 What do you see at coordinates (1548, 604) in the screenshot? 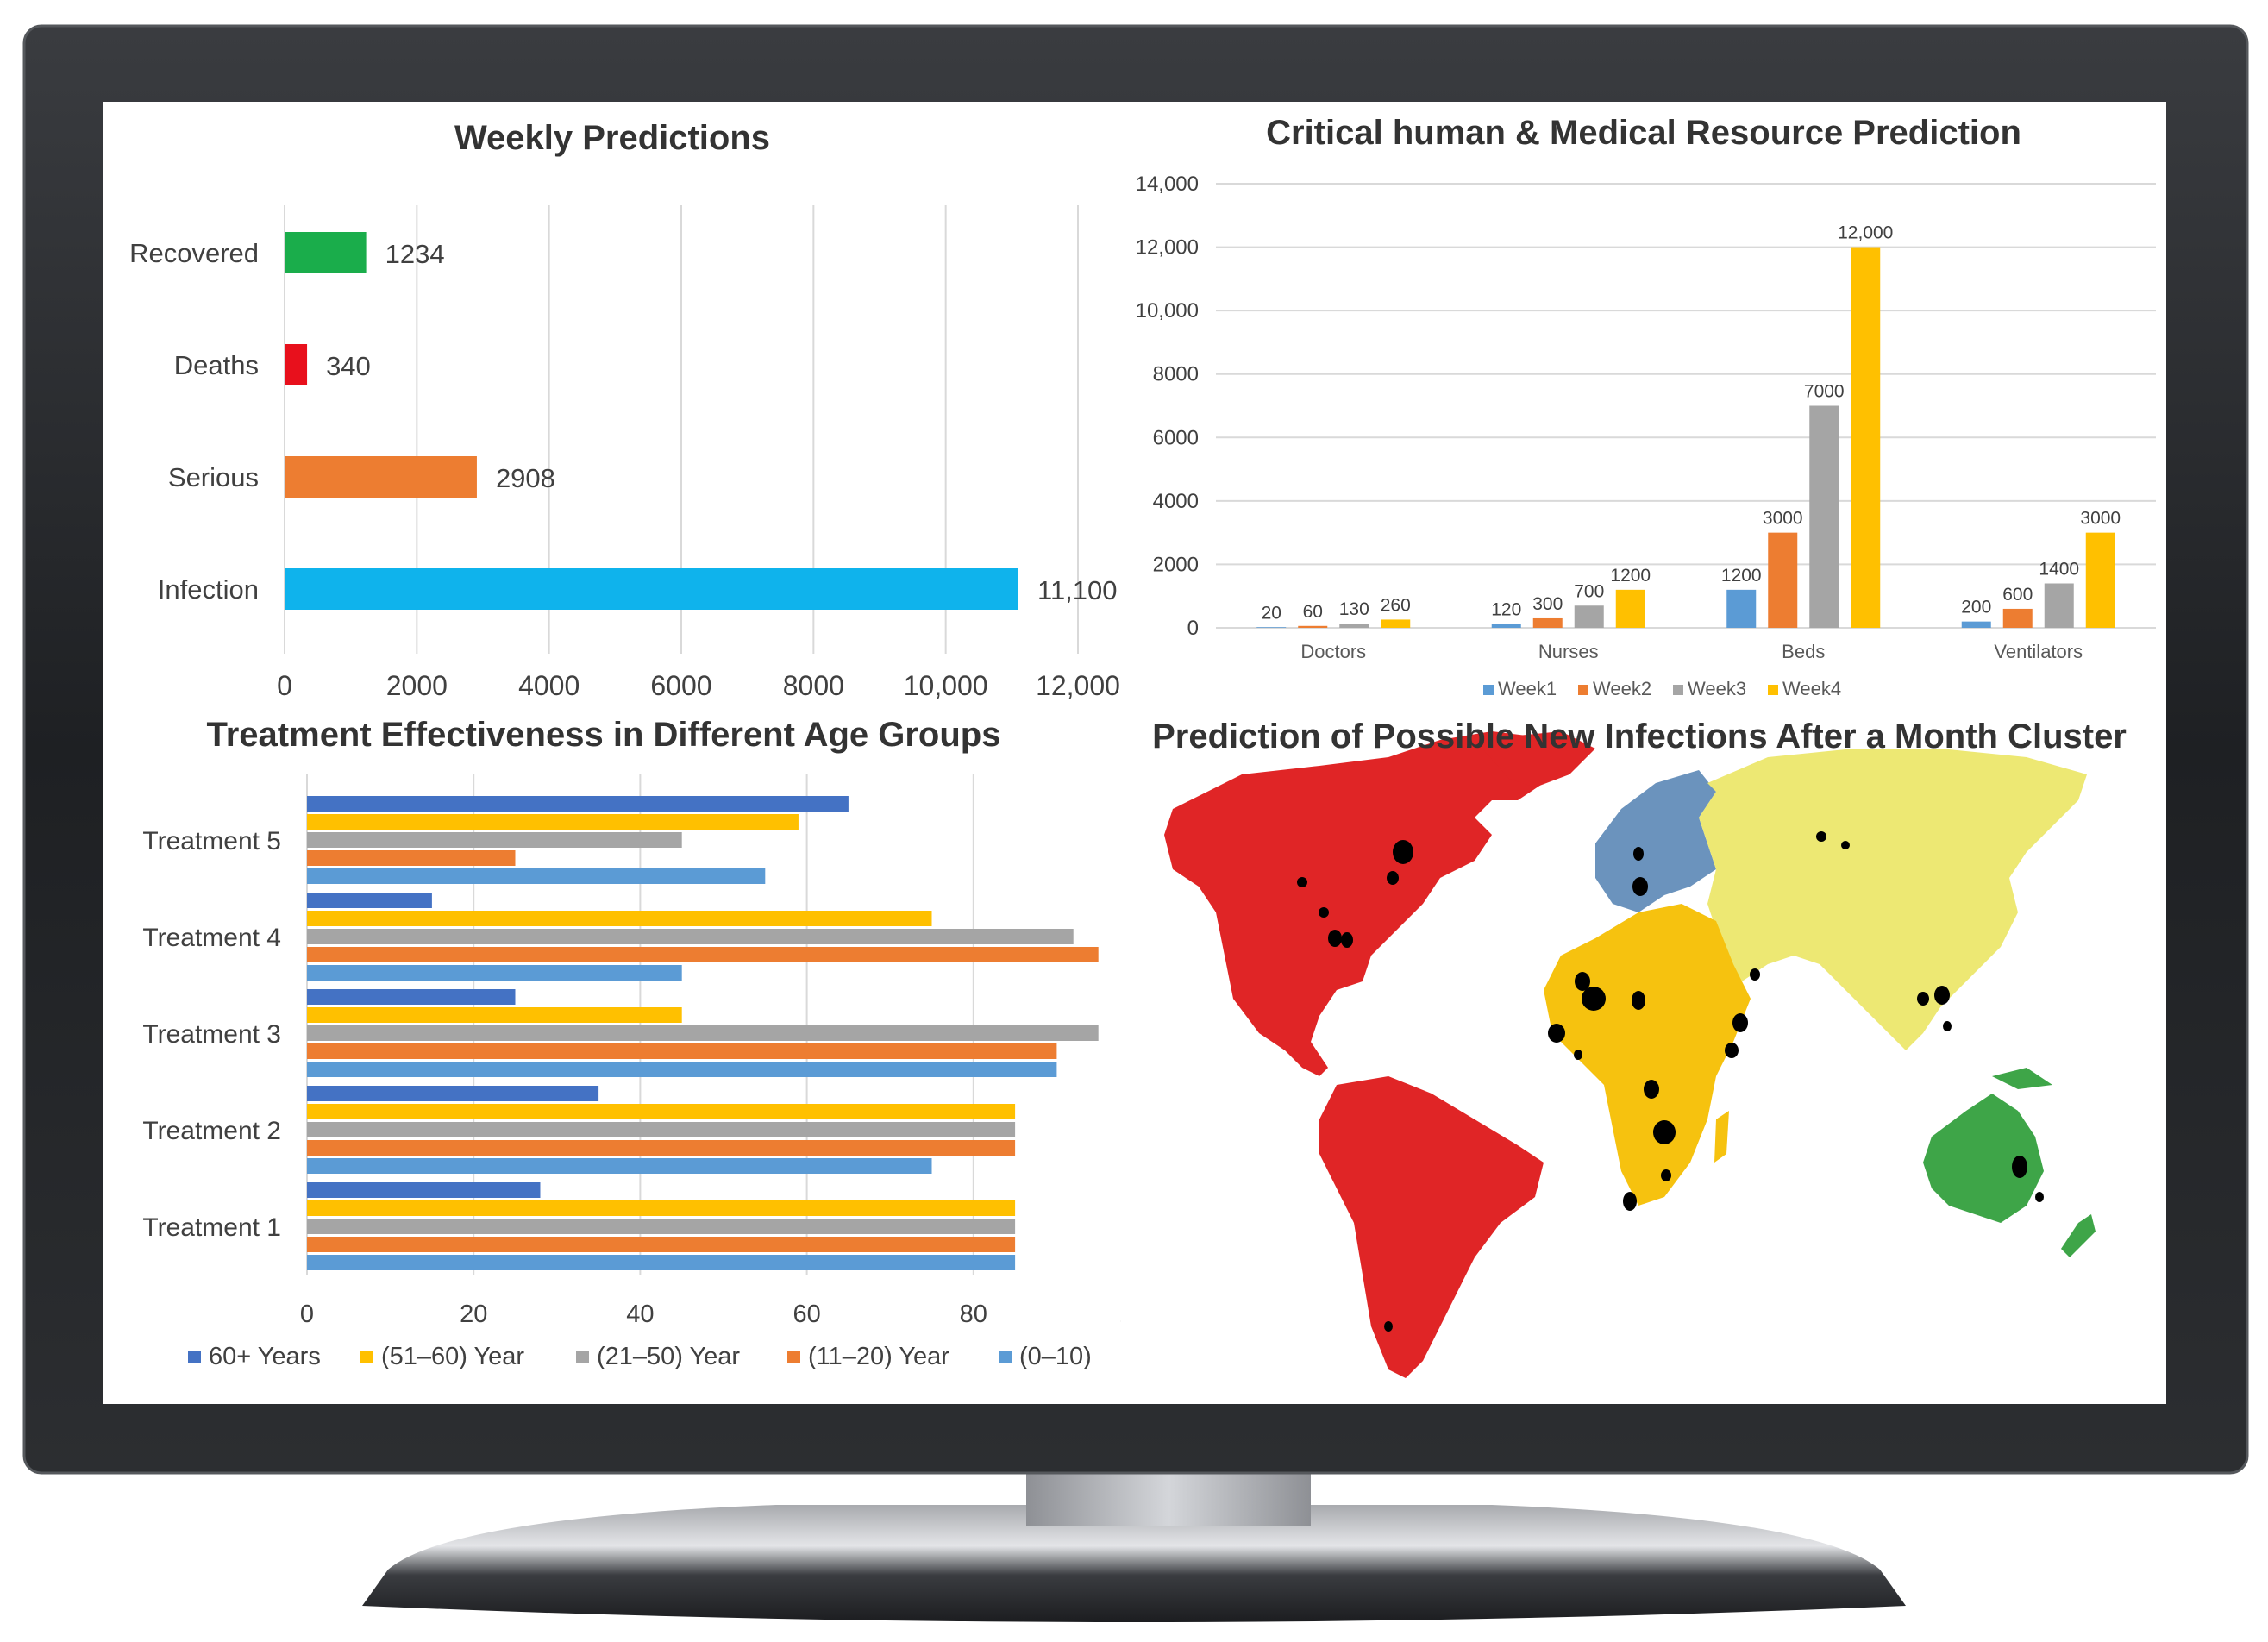
I see `data-label: 300` at bounding box center [1548, 604].